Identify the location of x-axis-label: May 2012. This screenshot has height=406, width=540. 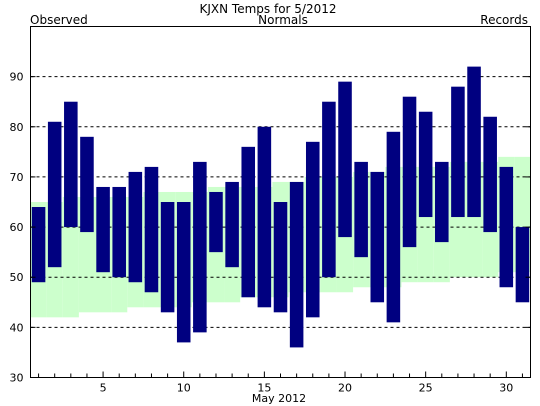
(279, 398).